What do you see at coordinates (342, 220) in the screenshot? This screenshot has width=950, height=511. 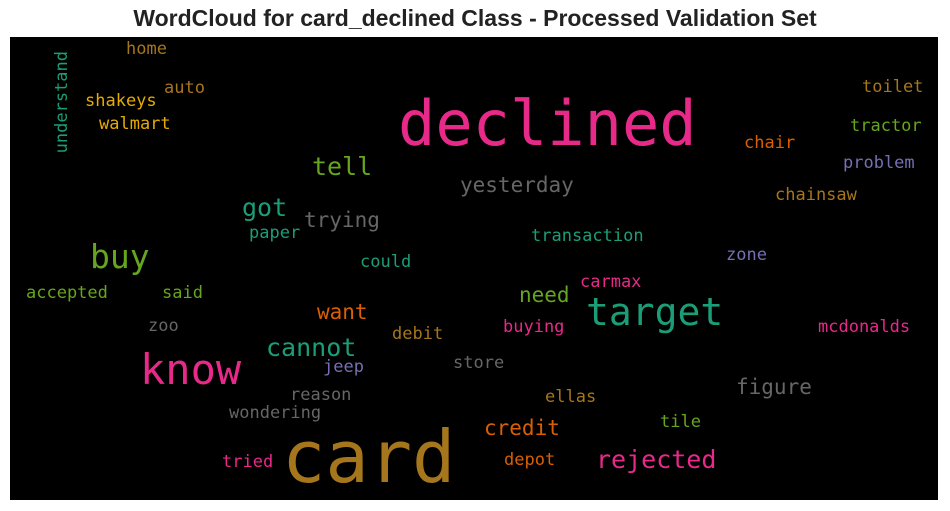 I see `word-trying: trying` at bounding box center [342, 220].